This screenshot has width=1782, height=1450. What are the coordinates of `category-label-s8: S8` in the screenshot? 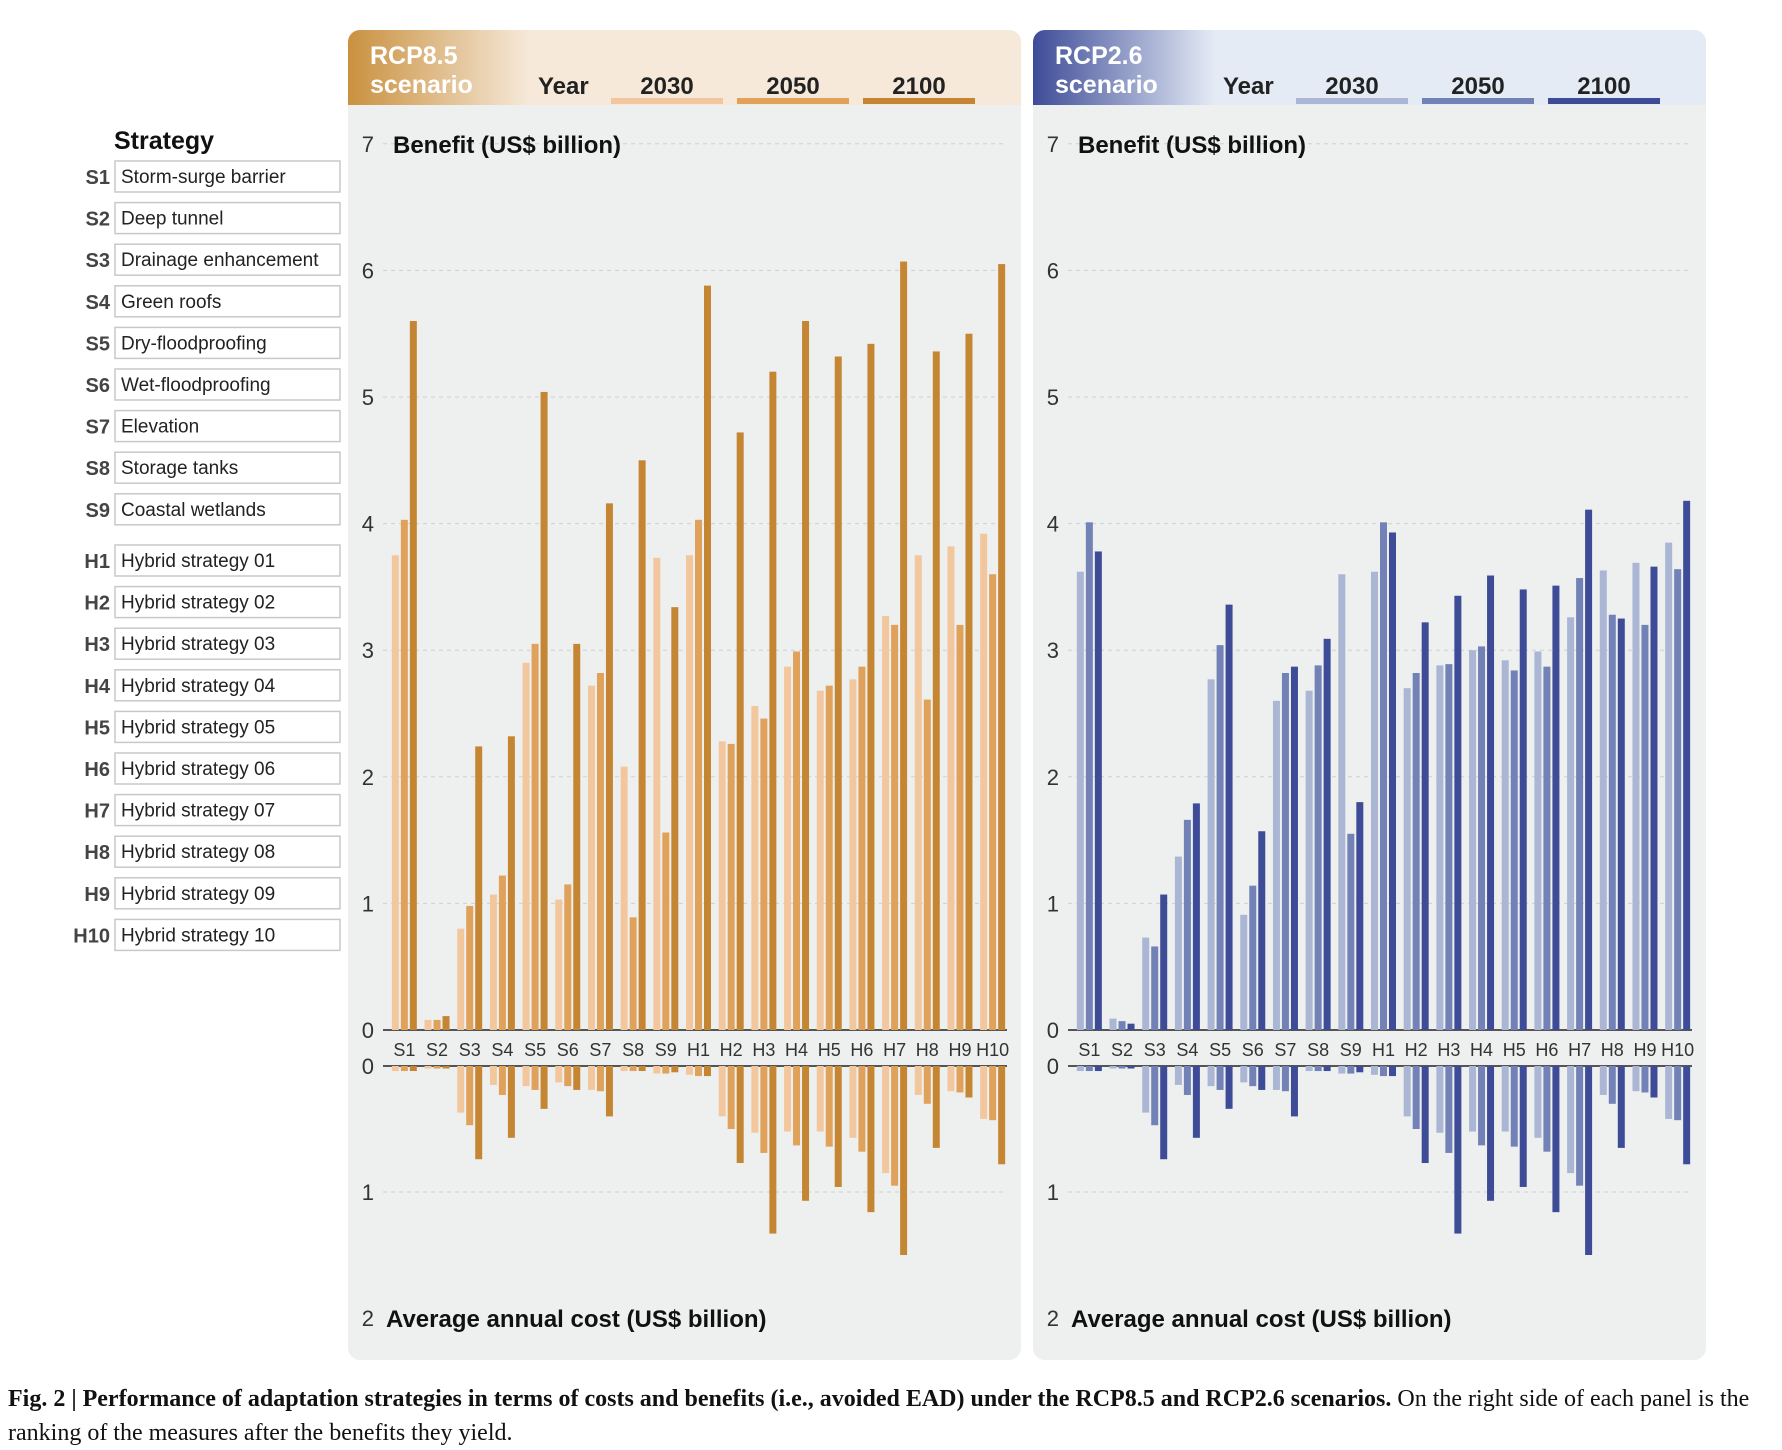 It's located at (633, 1050).